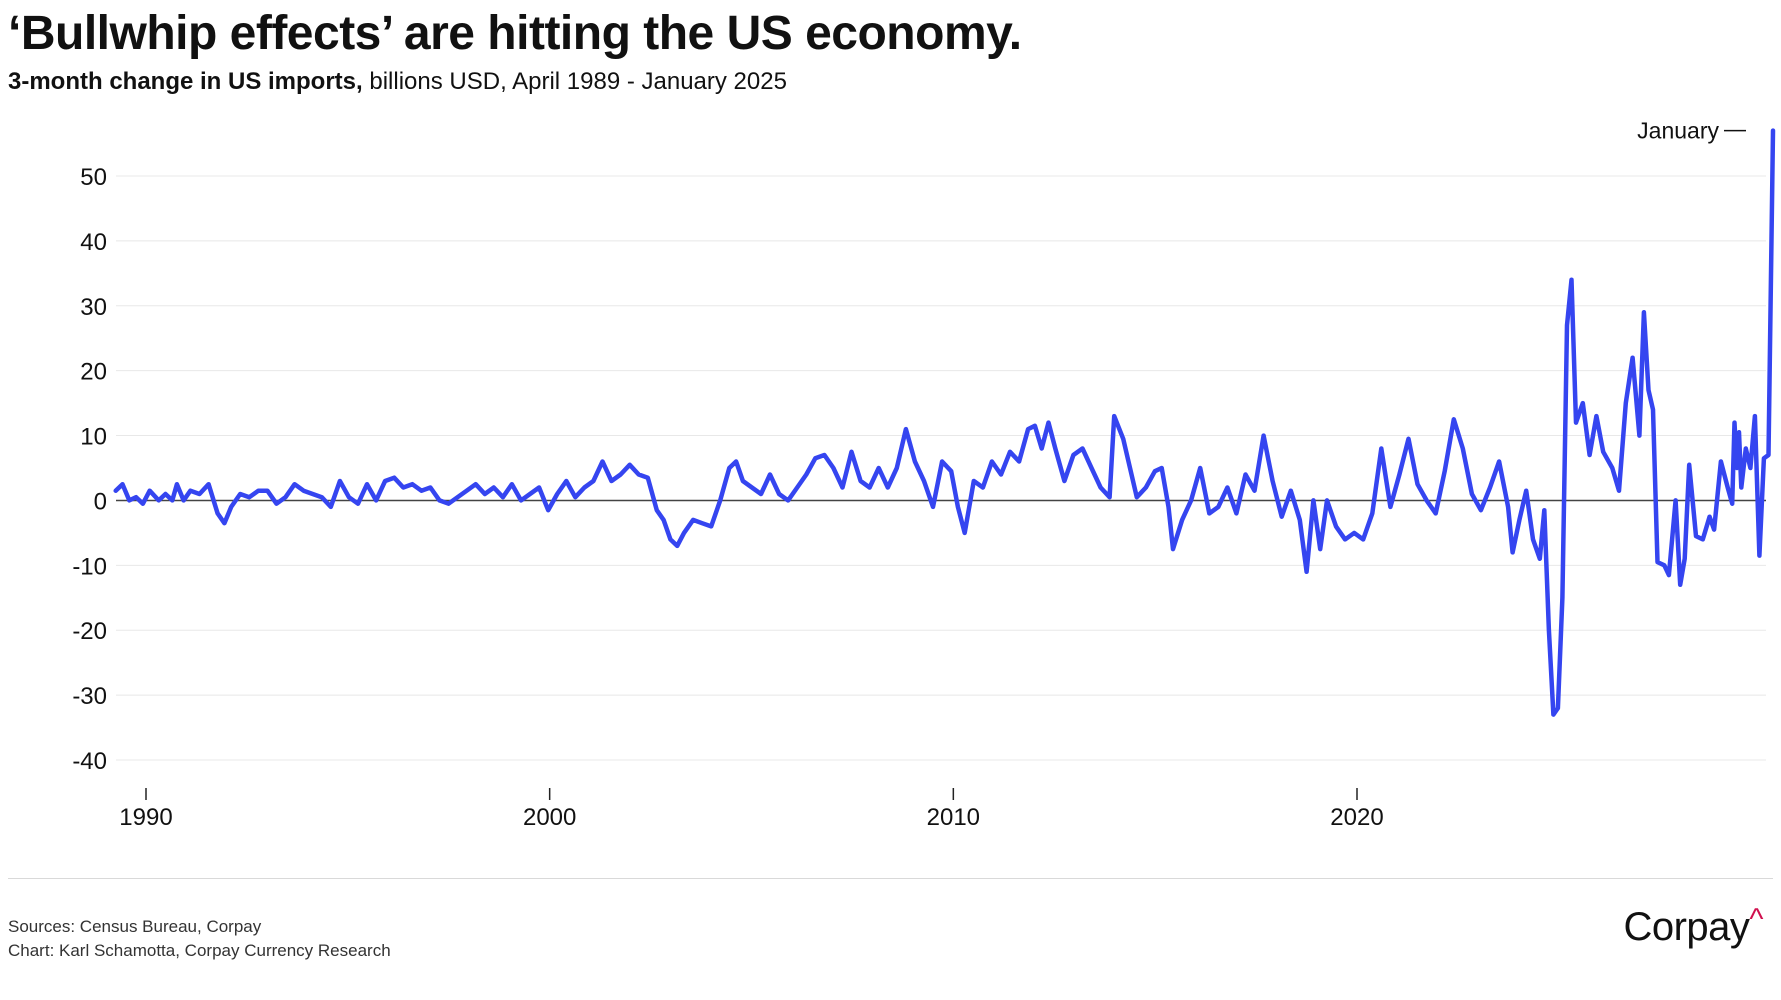 The image size is (1781, 1000). Describe the element at coordinates (1756, 919) in the screenshot. I see `logo-caret-icon: ^` at that location.